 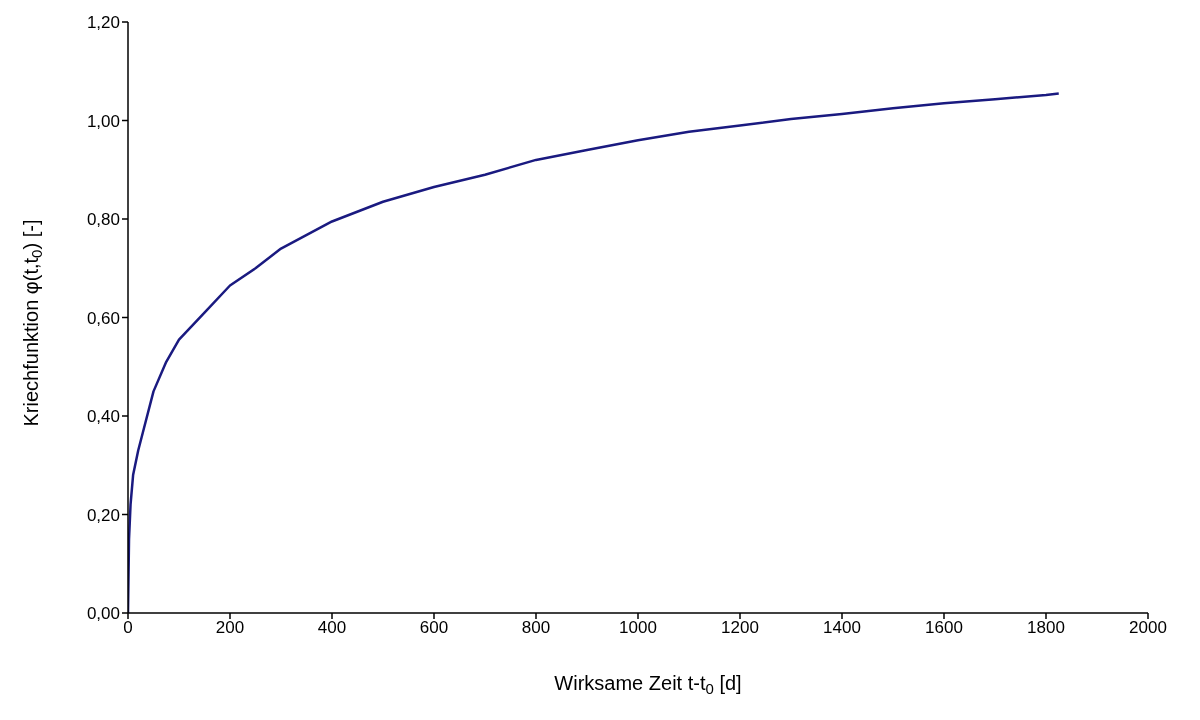 I want to click on y-tick-label: 0,40, so click(x=103, y=417).